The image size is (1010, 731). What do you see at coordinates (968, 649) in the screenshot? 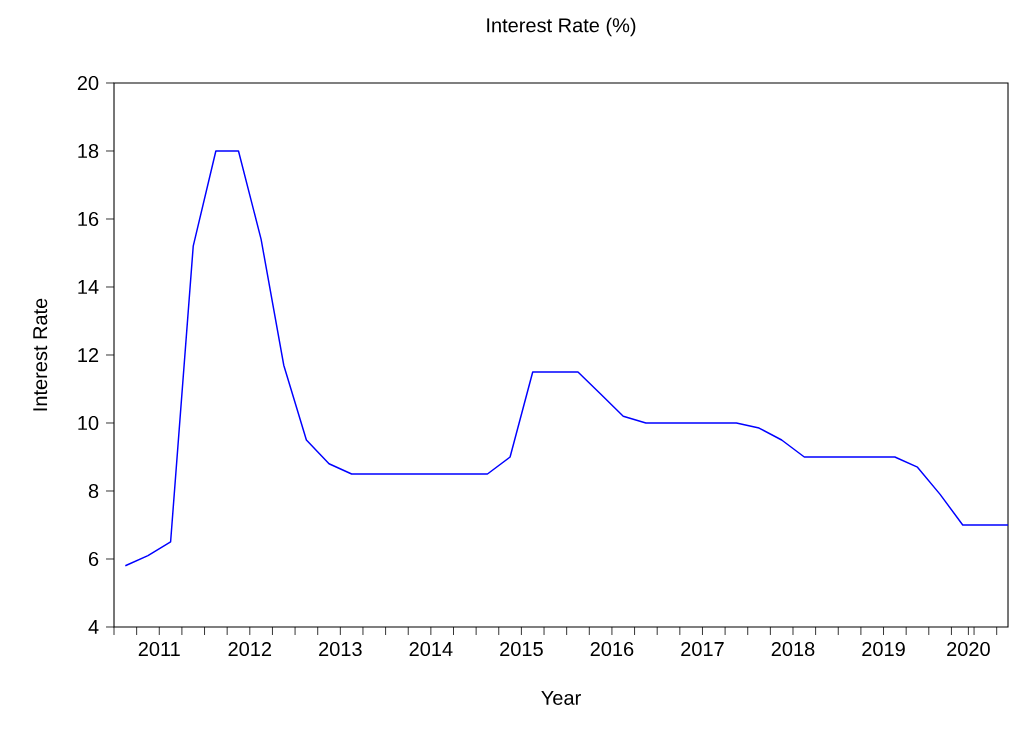
I see `x-tick-label: 2020` at bounding box center [968, 649].